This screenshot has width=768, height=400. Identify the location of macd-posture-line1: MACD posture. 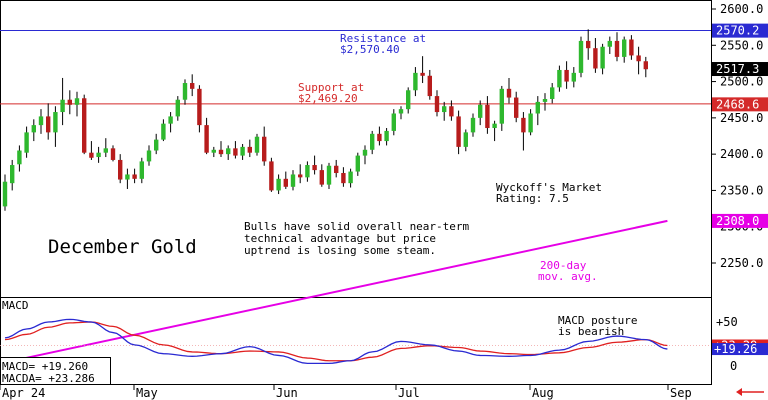
(597, 320).